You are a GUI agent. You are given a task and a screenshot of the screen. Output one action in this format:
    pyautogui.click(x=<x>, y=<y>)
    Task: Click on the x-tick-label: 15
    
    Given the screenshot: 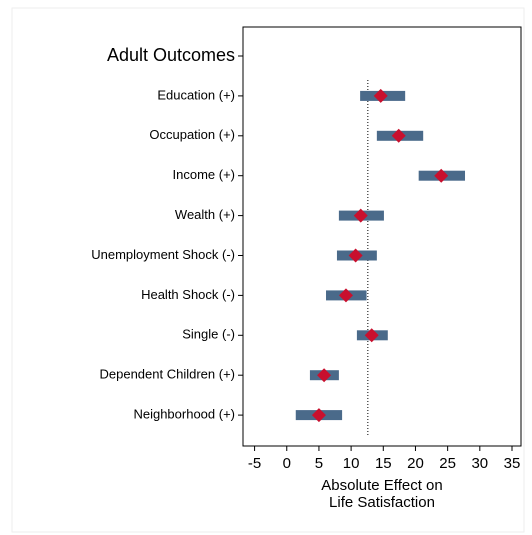 What is the action you would take?
    pyautogui.click(x=383, y=463)
    